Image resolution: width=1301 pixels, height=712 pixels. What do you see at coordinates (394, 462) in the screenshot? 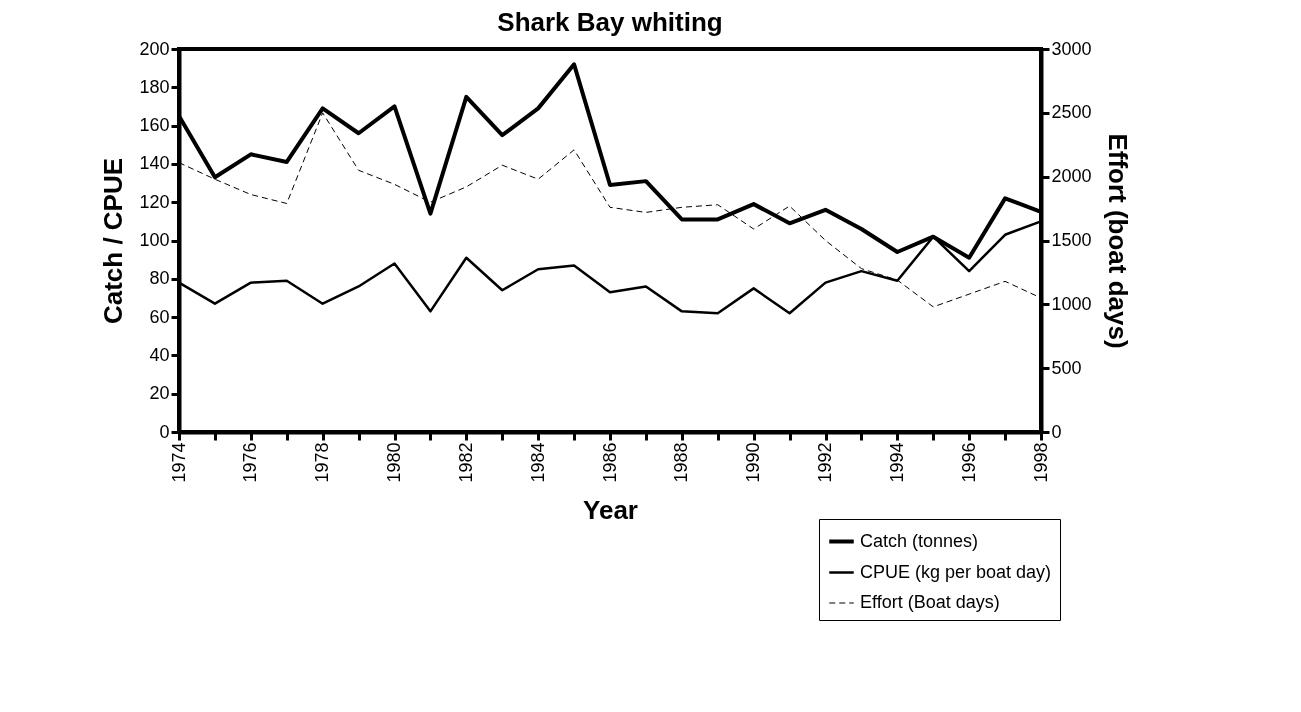
I see `x-tick-label: 1980` at bounding box center [394, 462].